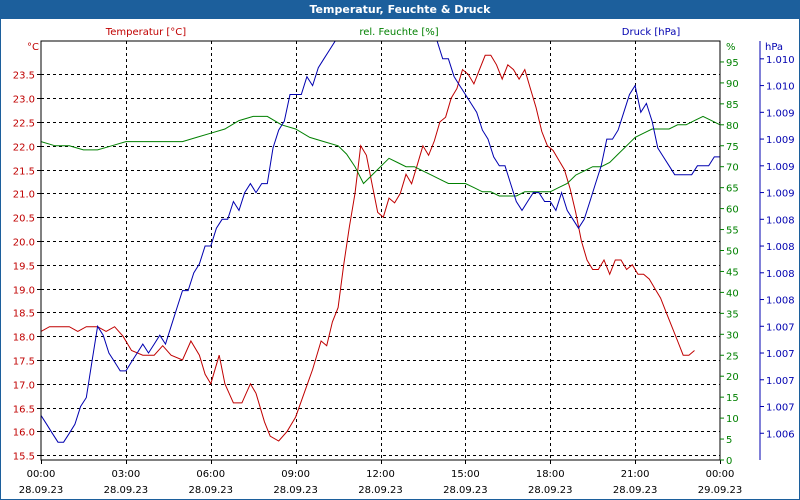 This screenshot has height=500, width=800. What do you see at coordinates (732, 126) in the screenshot?
I see `humidity-tick-label: 80` at bounding box center [732, 126].